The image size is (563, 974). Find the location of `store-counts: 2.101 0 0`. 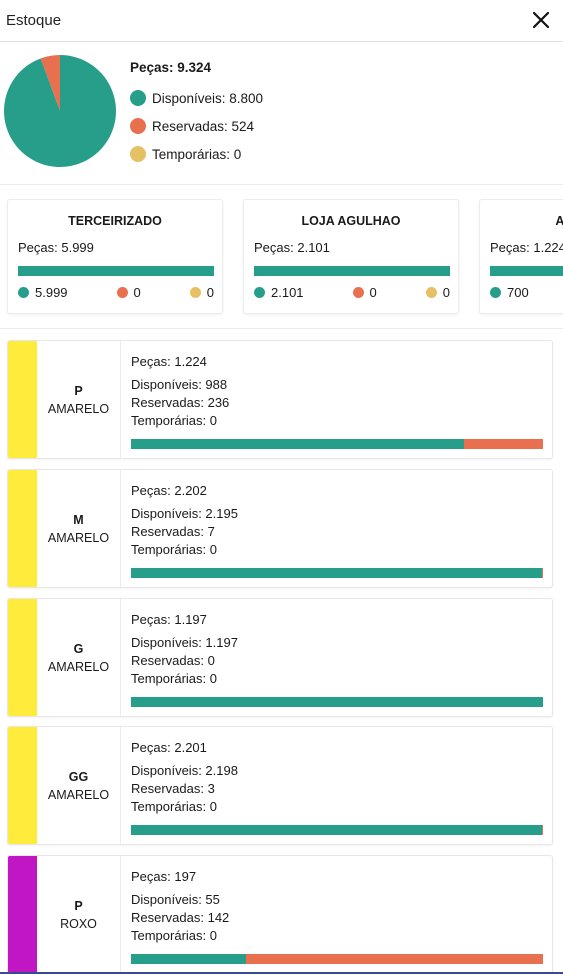

store-counts: 2.101 0 0 is located at coordinates (352, 292).